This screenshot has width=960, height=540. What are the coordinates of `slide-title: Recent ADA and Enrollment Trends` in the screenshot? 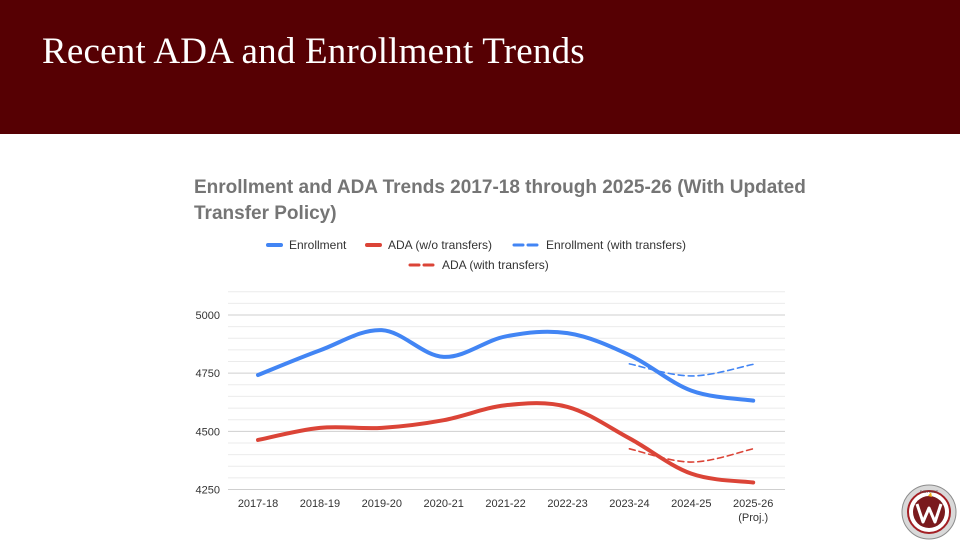 It's located at (313, 51).